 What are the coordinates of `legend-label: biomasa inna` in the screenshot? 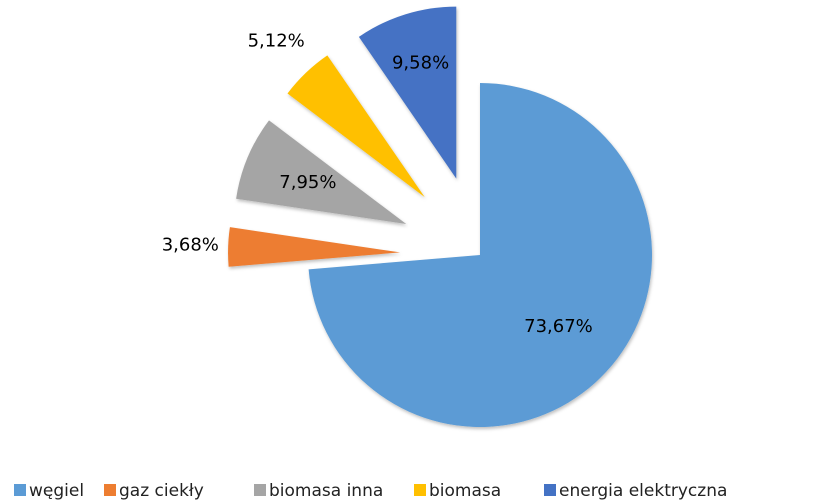 It's located at (326, 491).